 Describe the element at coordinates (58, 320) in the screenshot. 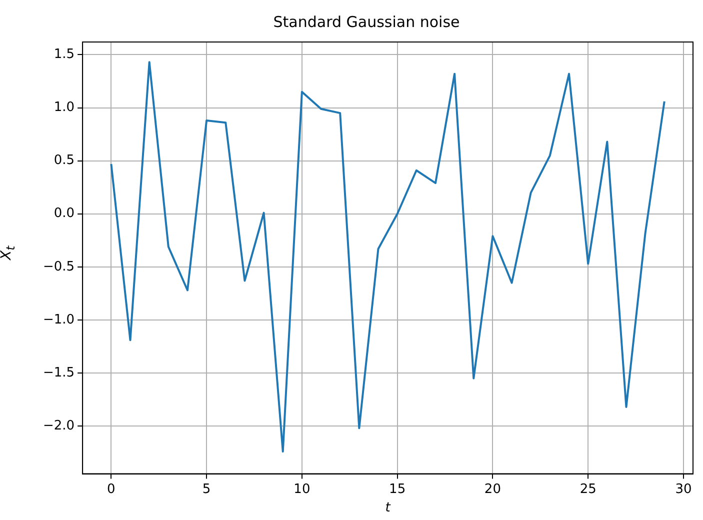

I see `y-tick-label: −1.0` at that location.